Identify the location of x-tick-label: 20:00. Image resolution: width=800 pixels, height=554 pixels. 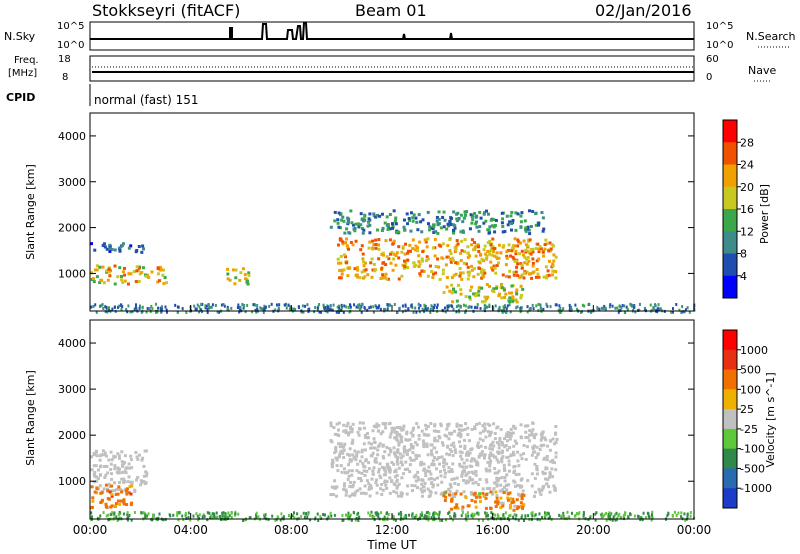
(593, 530).